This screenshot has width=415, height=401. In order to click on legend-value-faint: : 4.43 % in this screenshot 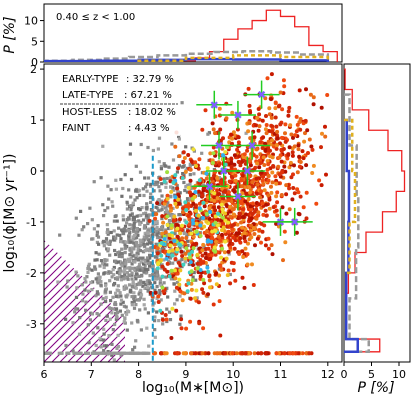, I will do `click(149, 128)`.